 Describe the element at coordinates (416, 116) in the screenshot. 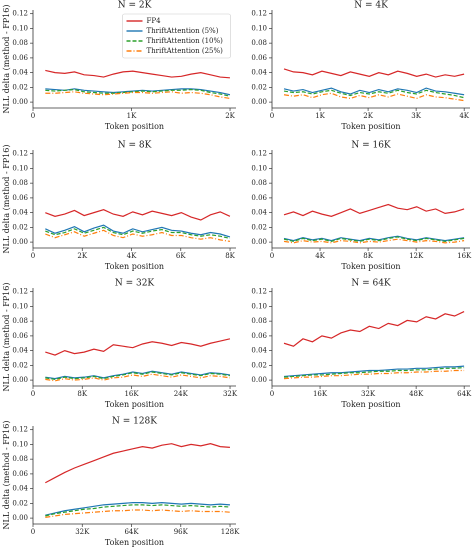

I see `x-tick-label: 3K` at that location.